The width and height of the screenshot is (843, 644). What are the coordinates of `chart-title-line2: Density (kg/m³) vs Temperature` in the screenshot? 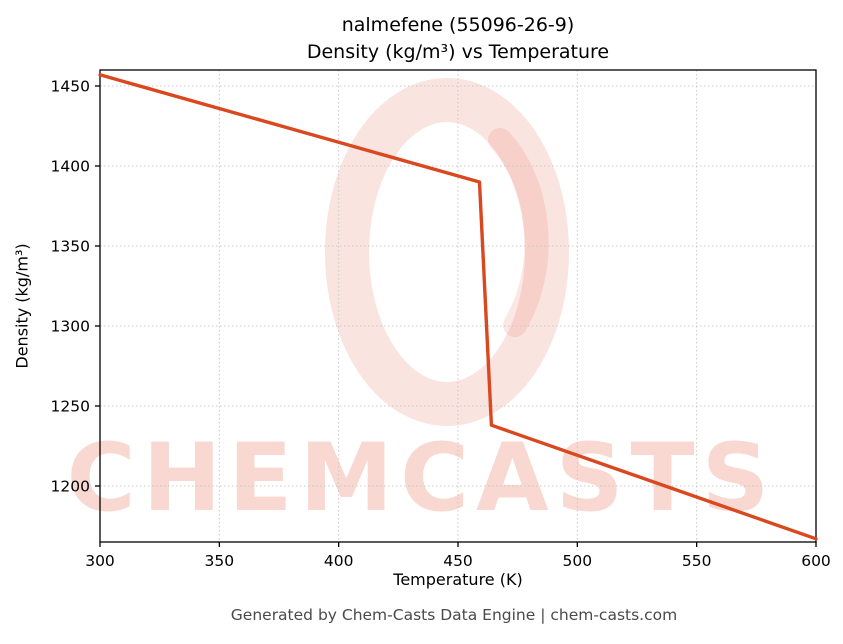 It's located at (458, 51).